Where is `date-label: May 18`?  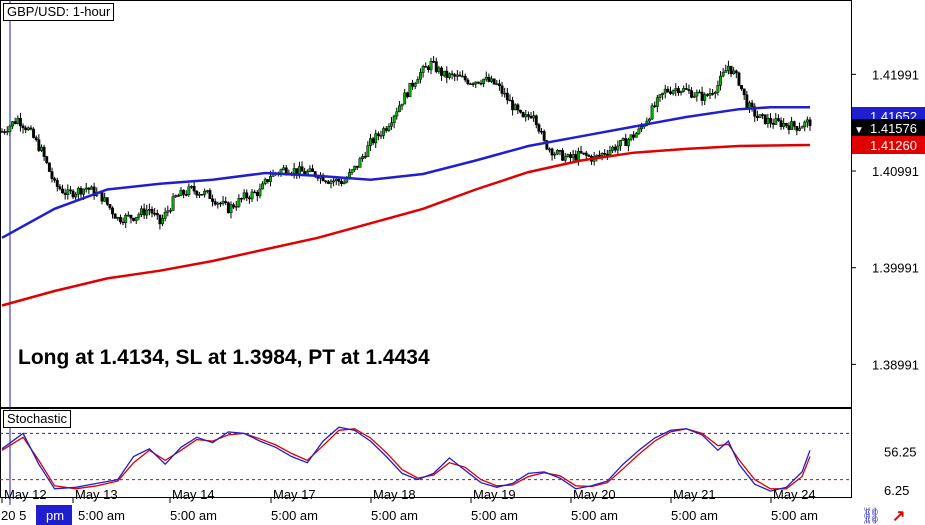
date-label: May 18 is located at coordinates (394, 494).